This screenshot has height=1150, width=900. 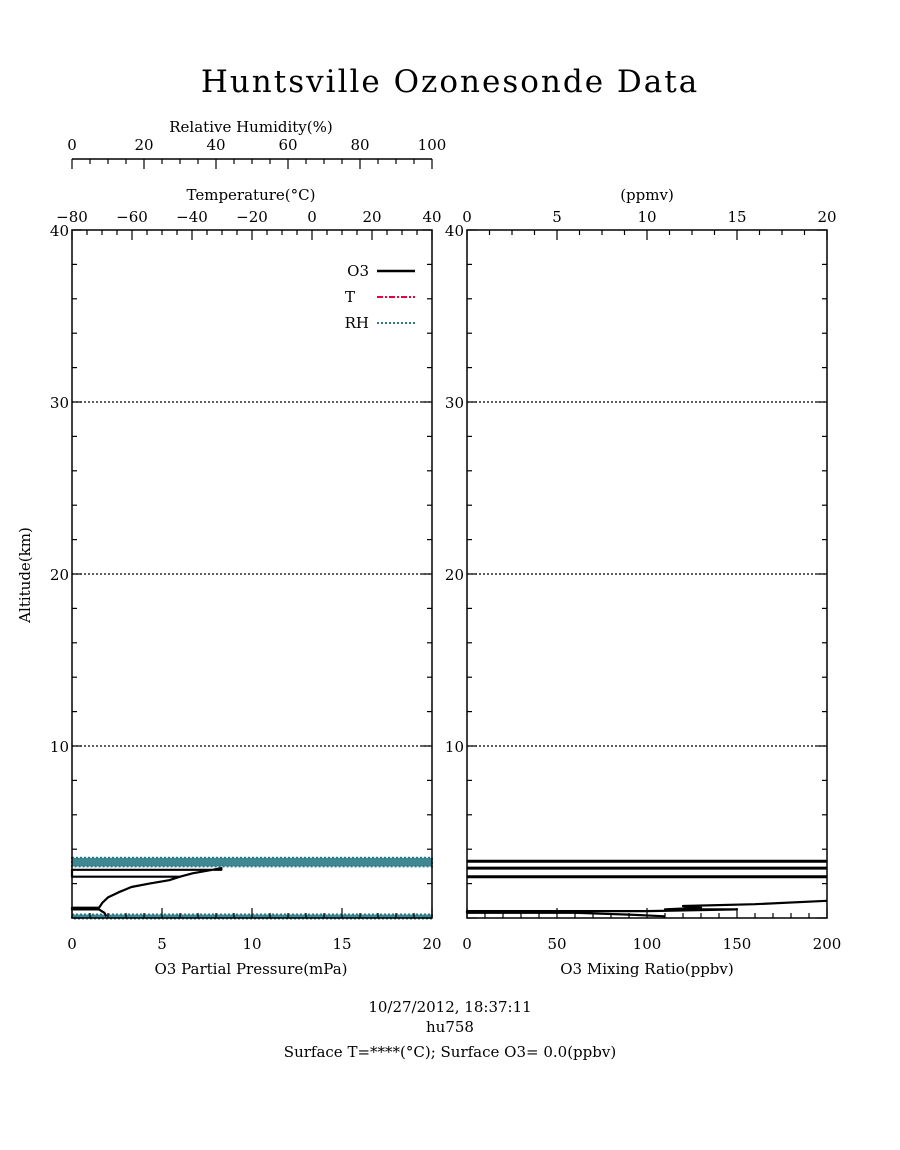 What do you see at coordinates (380, 297) in the screenshot?
I see `legend: O3 T RH` at bounding box center [380, 297].